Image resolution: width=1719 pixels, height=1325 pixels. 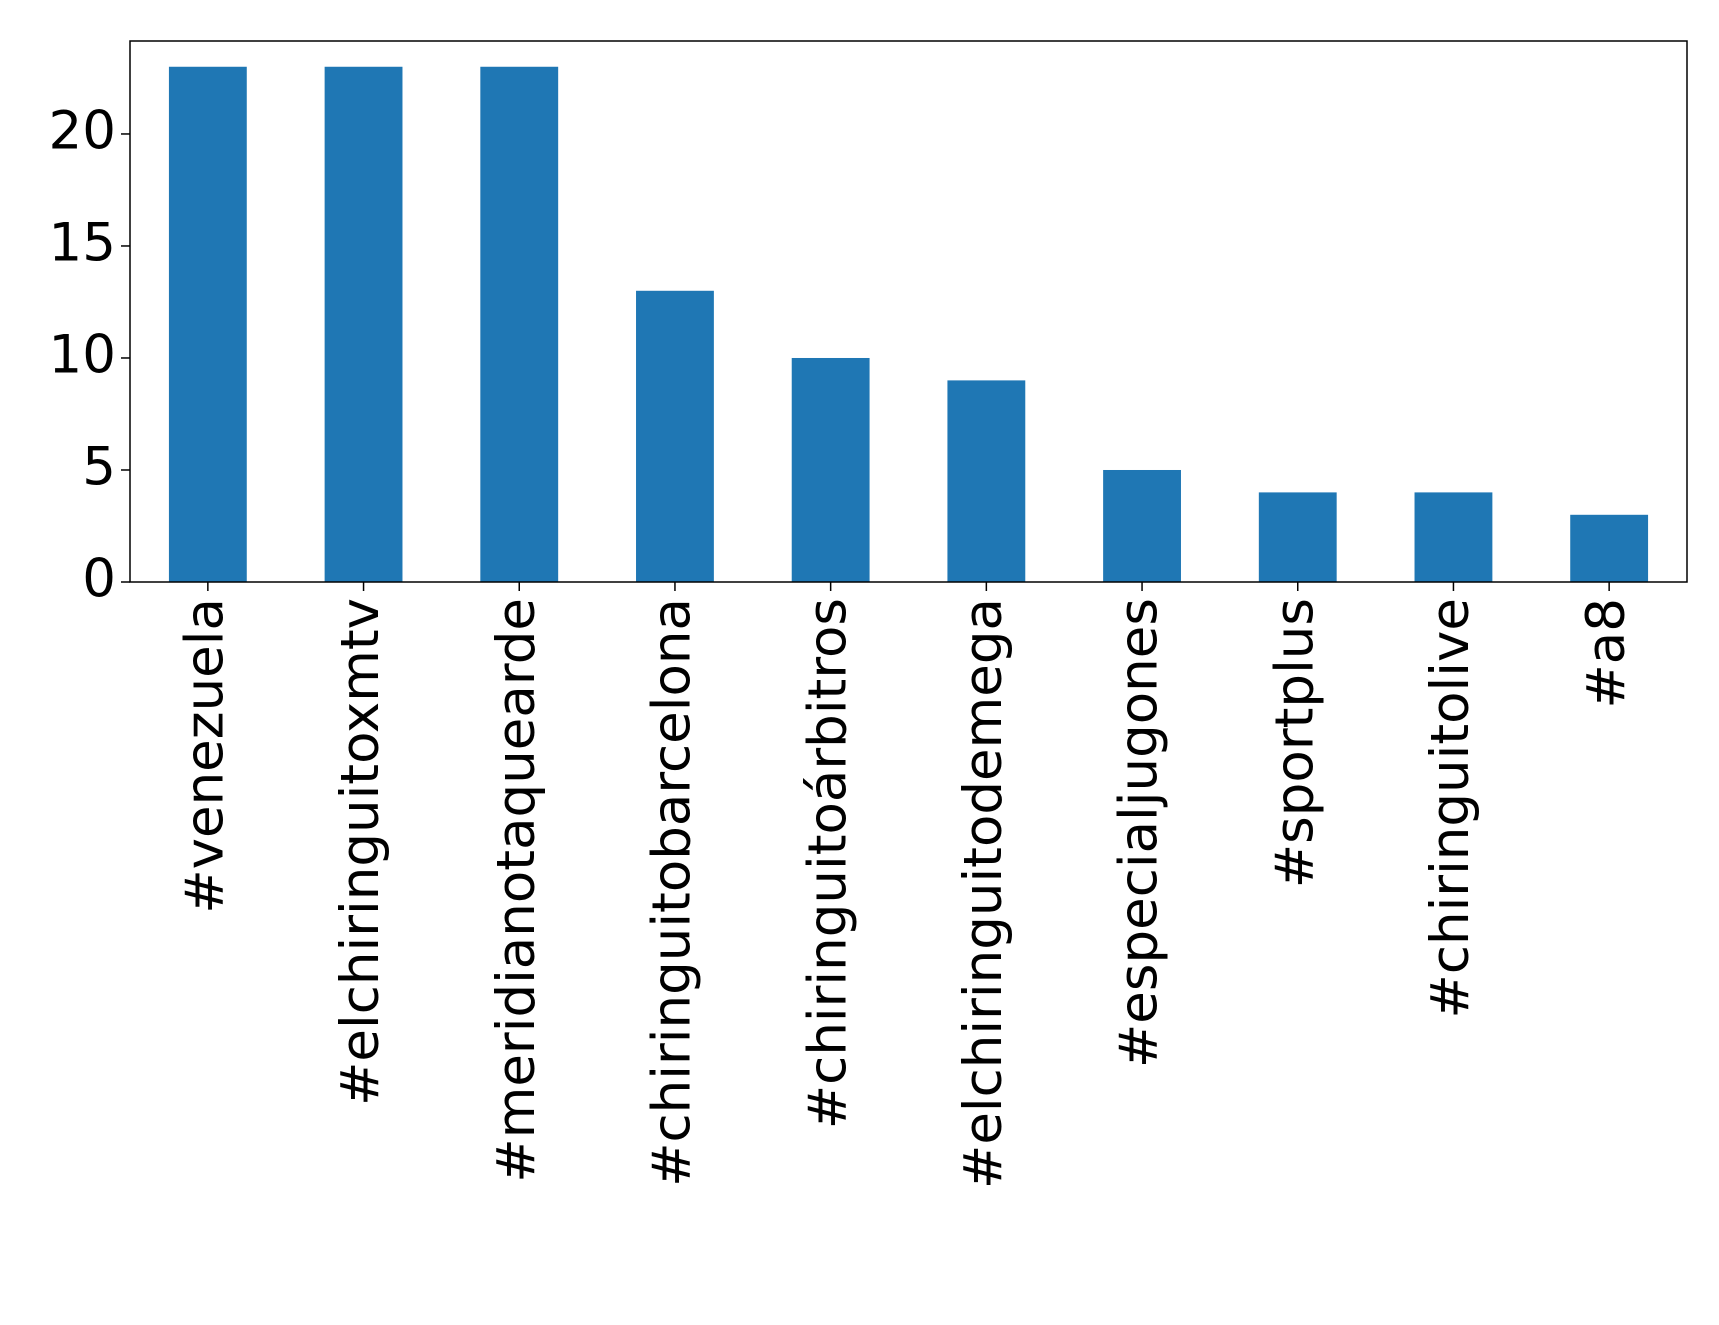 I want to click on y-tick-label: 5, so click(x=99, y=467).